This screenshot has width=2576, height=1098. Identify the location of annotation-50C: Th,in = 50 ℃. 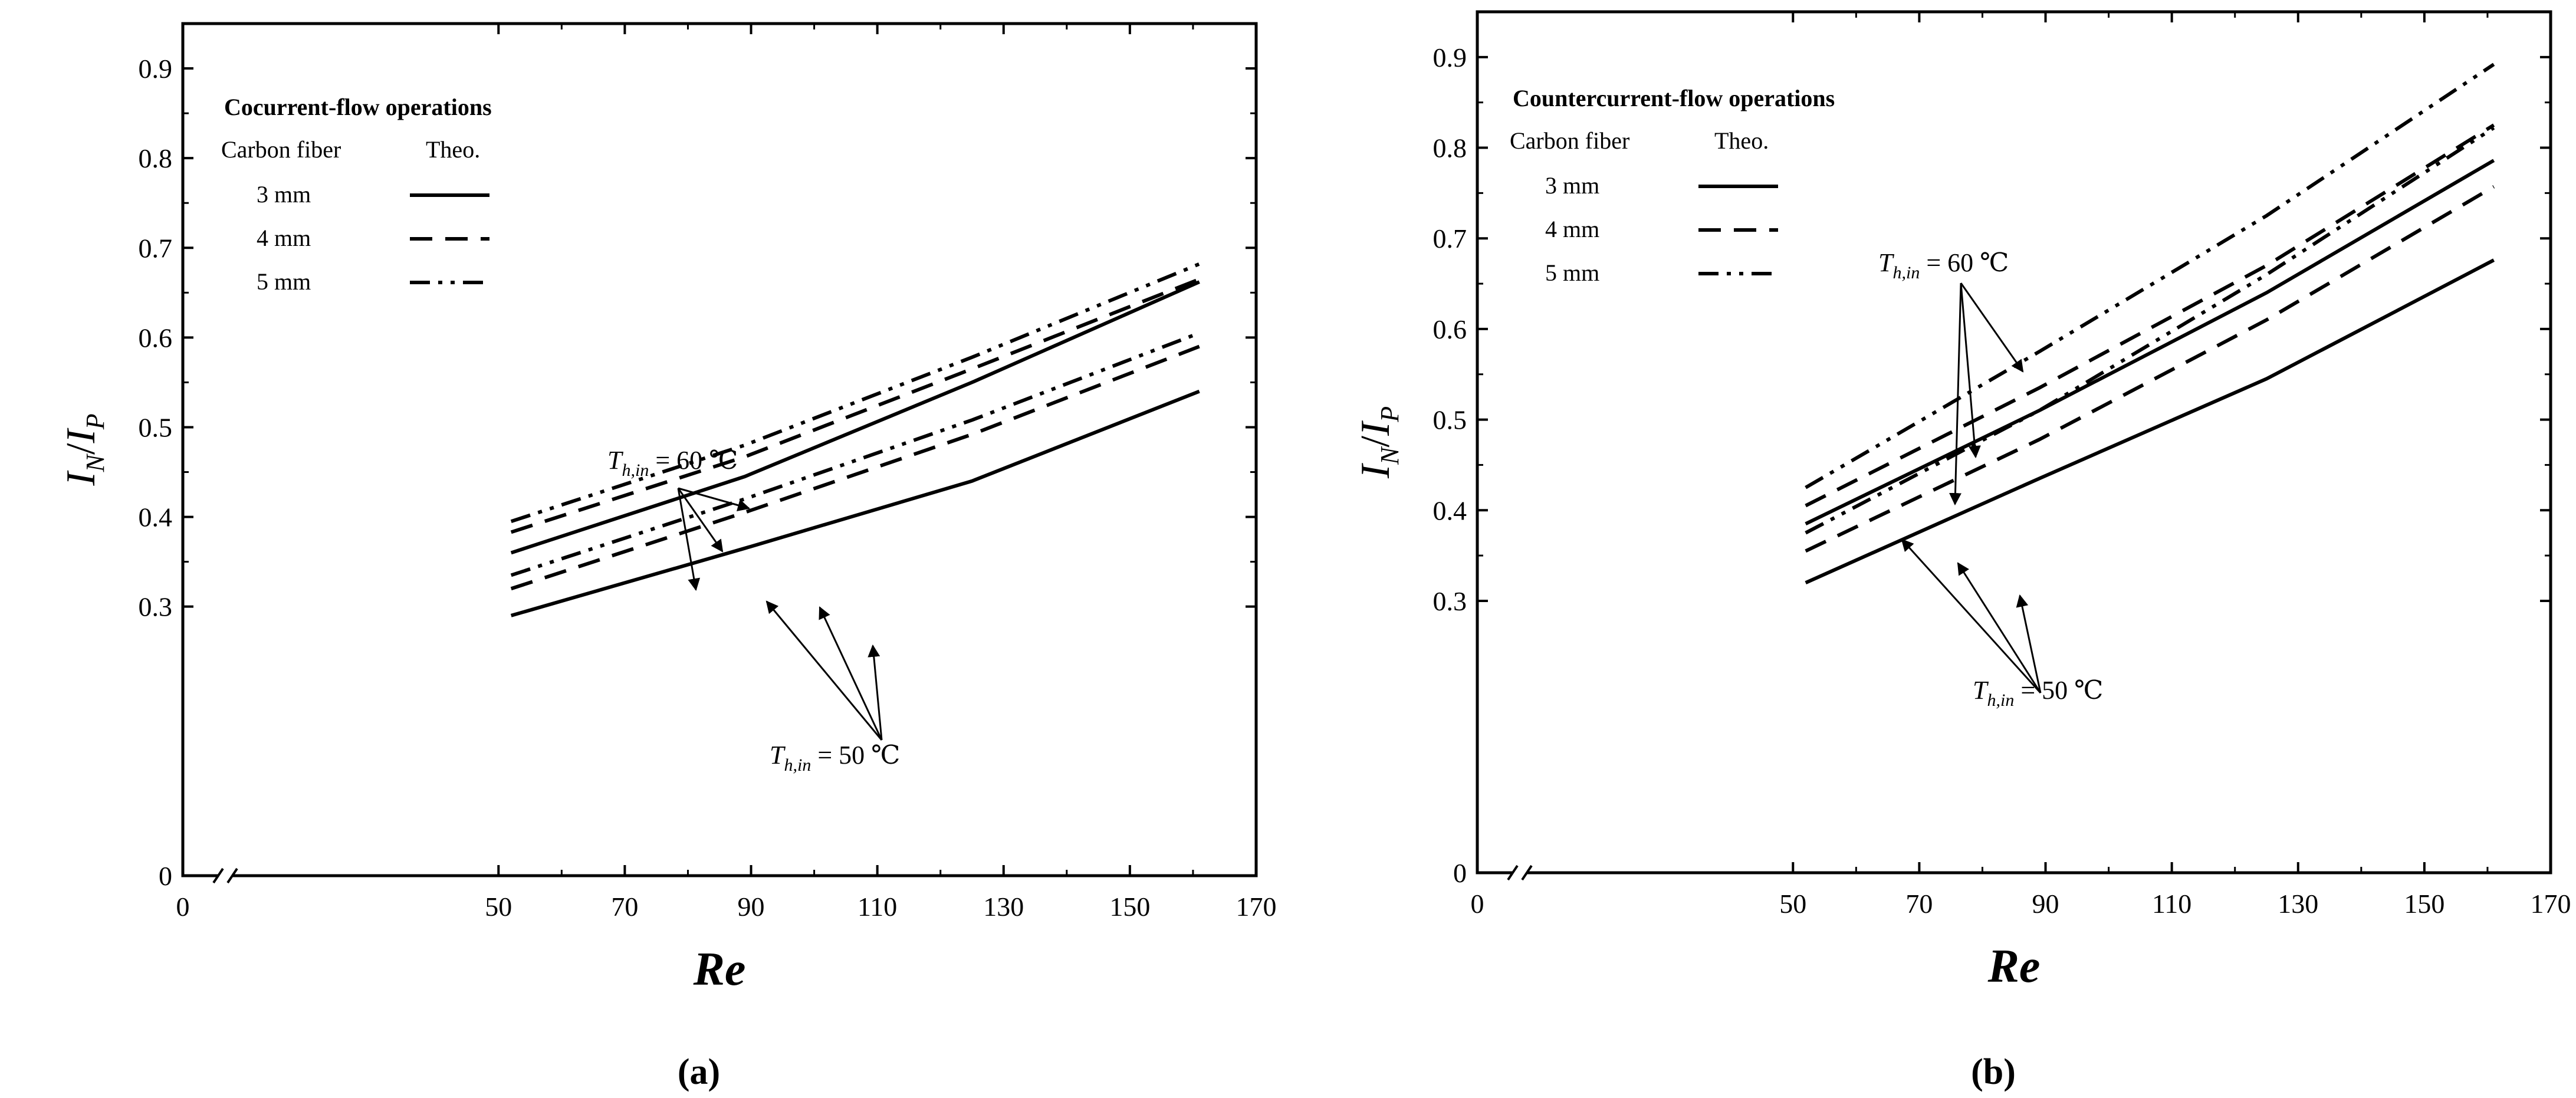
(835, 758).